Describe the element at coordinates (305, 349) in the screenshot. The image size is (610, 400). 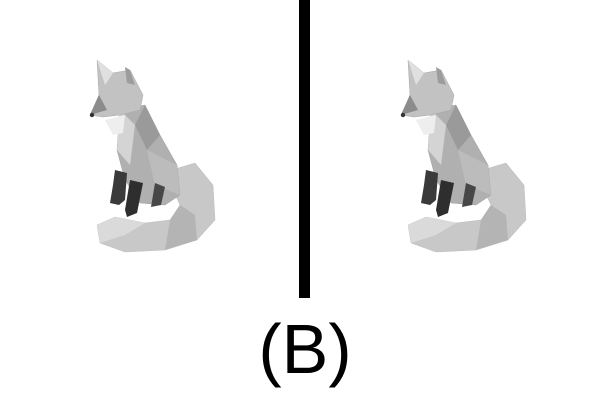
I see `figure-caption: (B)` at that location.